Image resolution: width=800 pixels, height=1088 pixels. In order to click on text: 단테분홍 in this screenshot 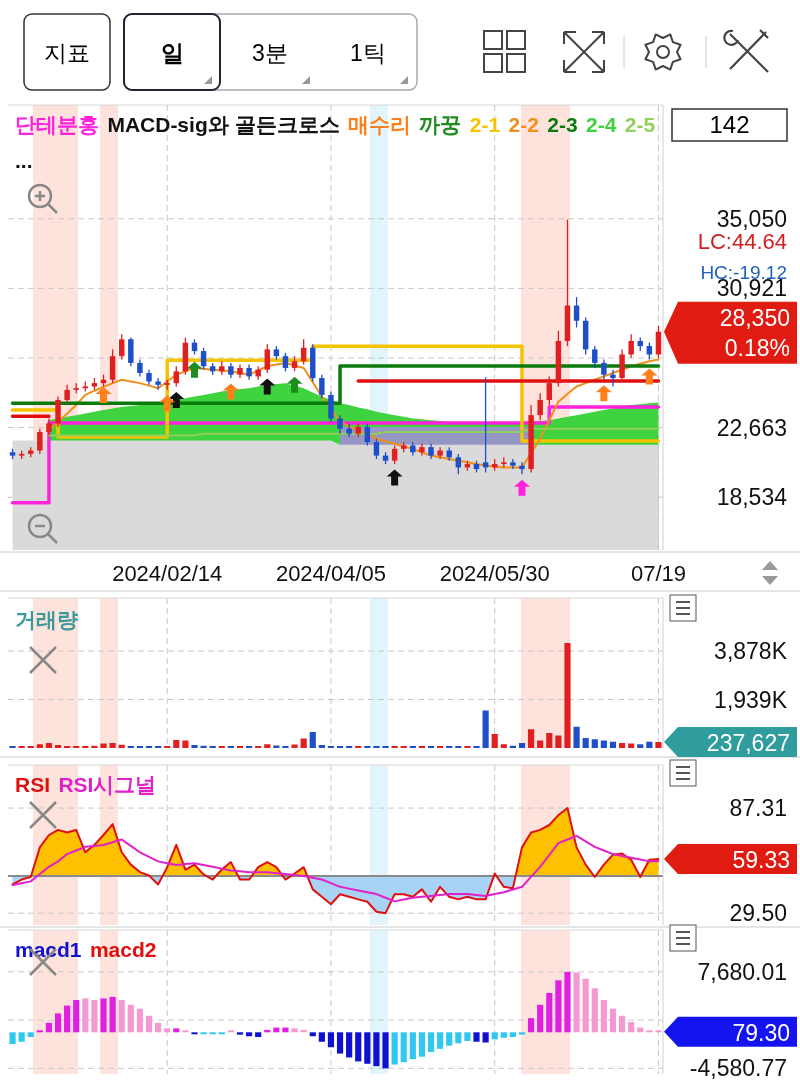, I will do `click(57, 124)`.